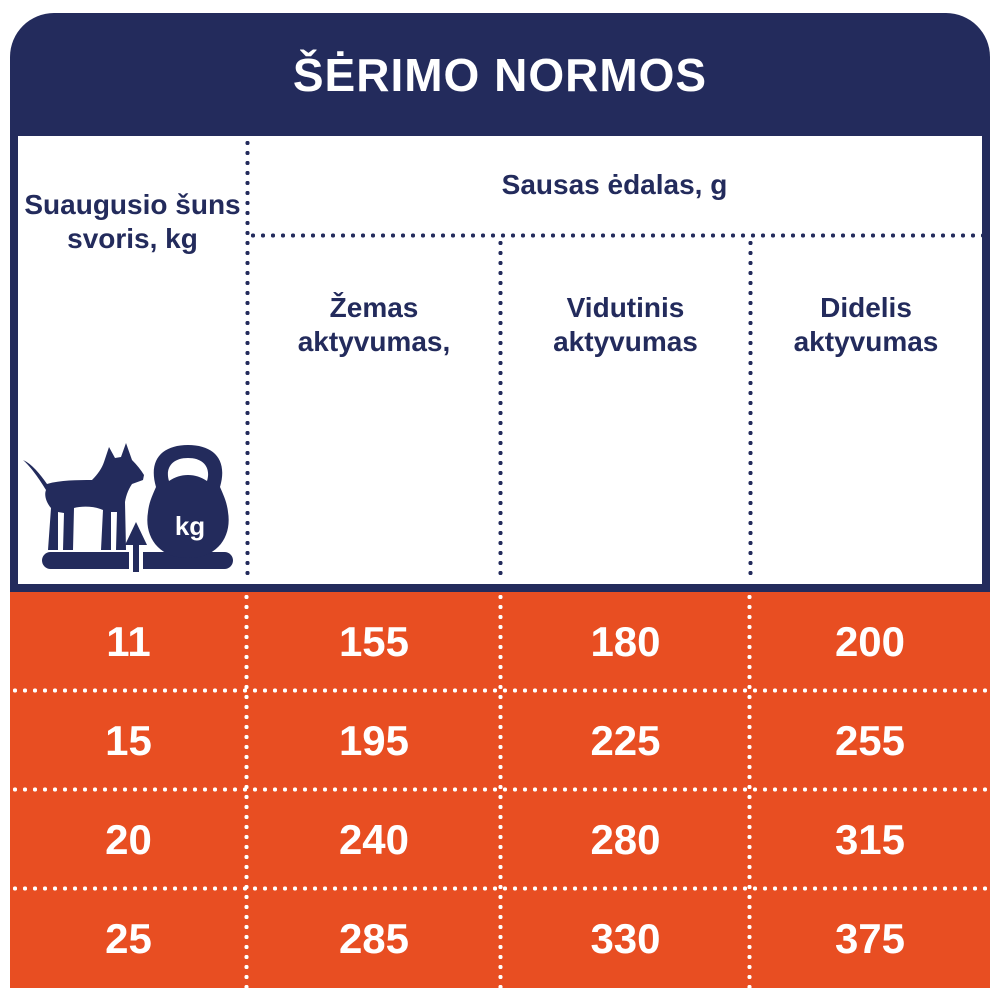  I want to click on weight-column-header-line2: svoris, kg, so click(132, 238).